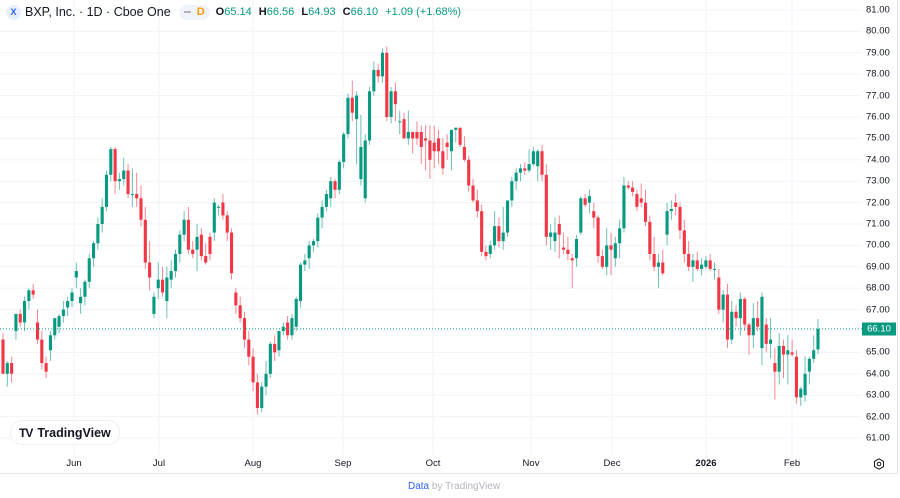 Image resolution: width=900 pixels, height=498 pixels. I want to click on symbol-logo-icon: X, so click(13, 12).